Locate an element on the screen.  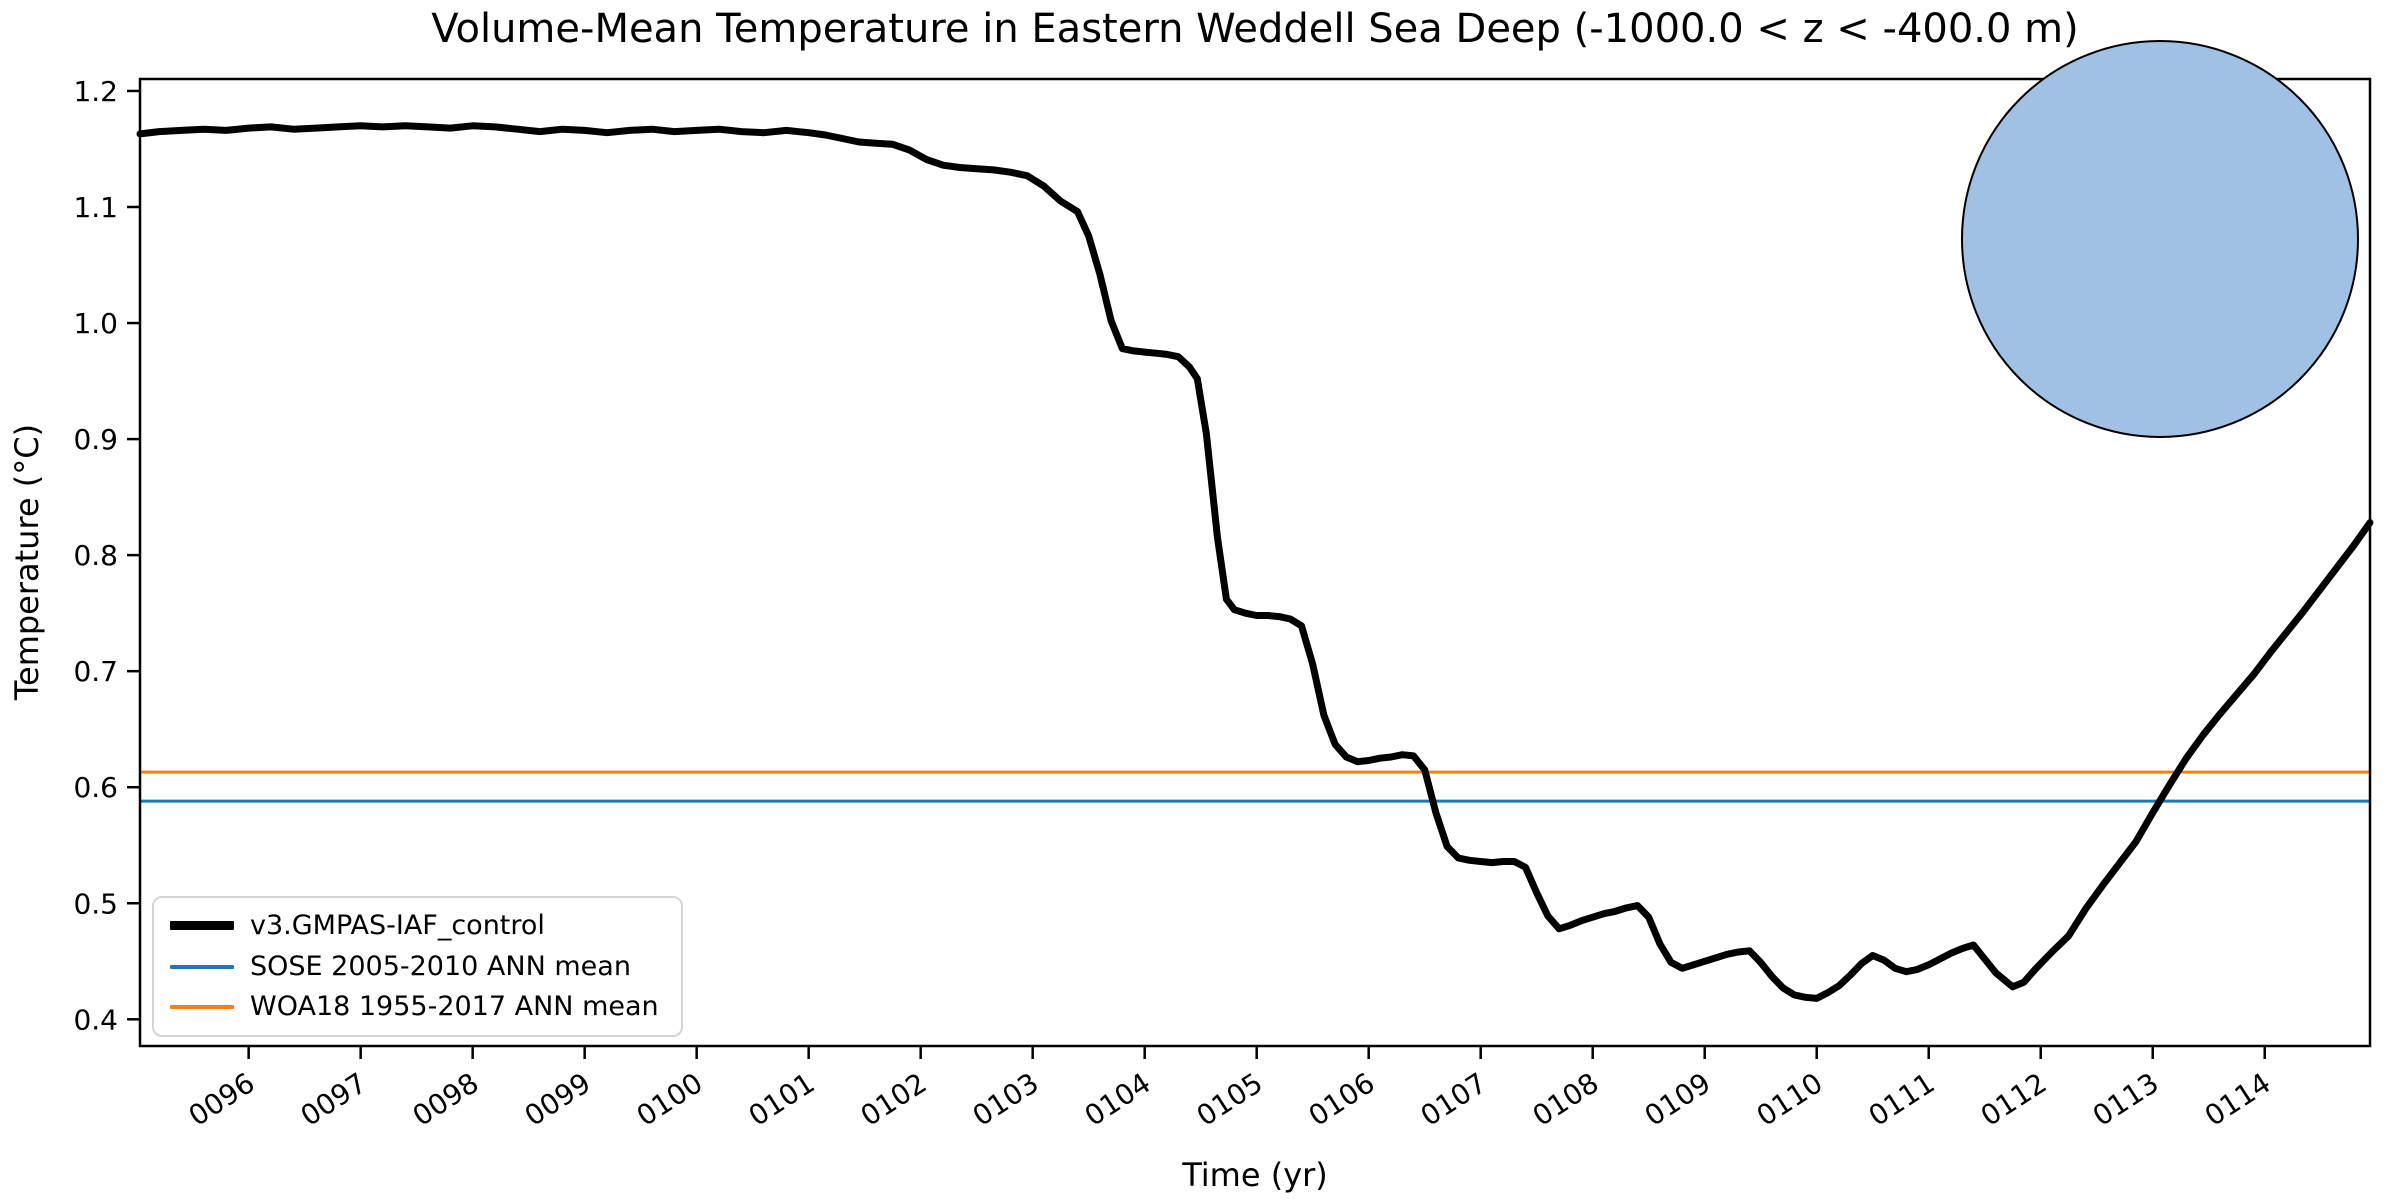
x-tick-label: 0109 is located at coordinates (1678, 1099).